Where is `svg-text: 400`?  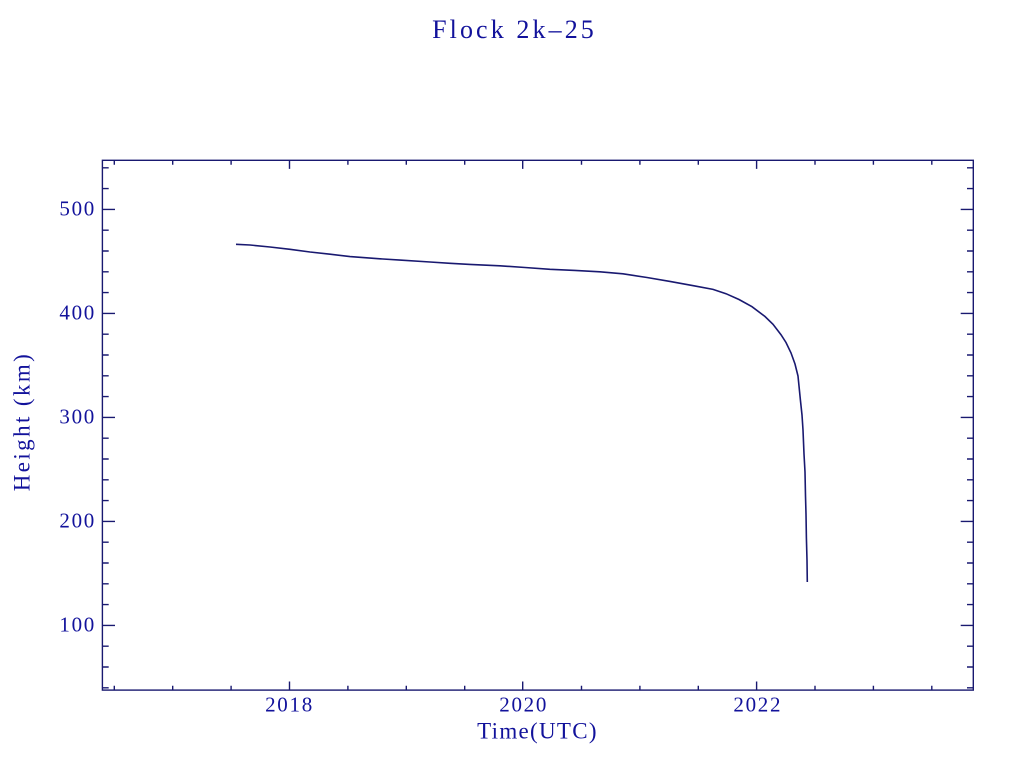
svg-text: 400 is located at coordinates (77, 313).